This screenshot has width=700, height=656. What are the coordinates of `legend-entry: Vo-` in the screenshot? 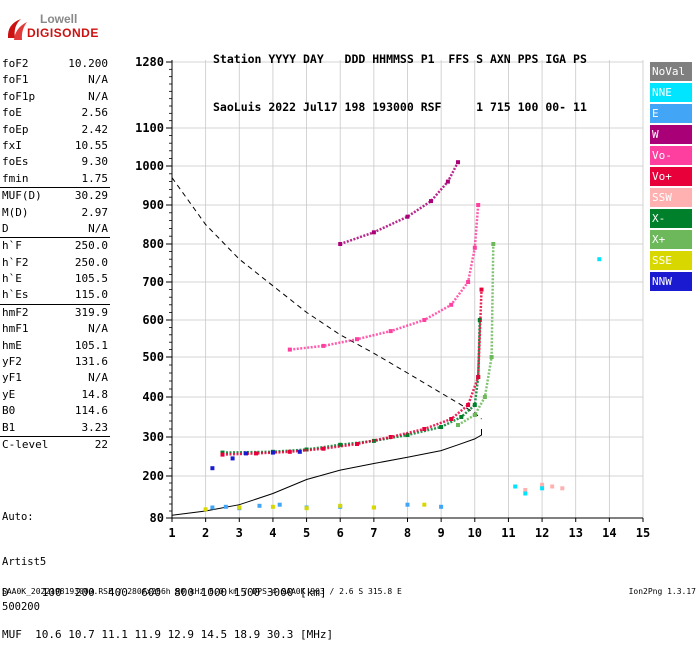 It's located at (671, 155).